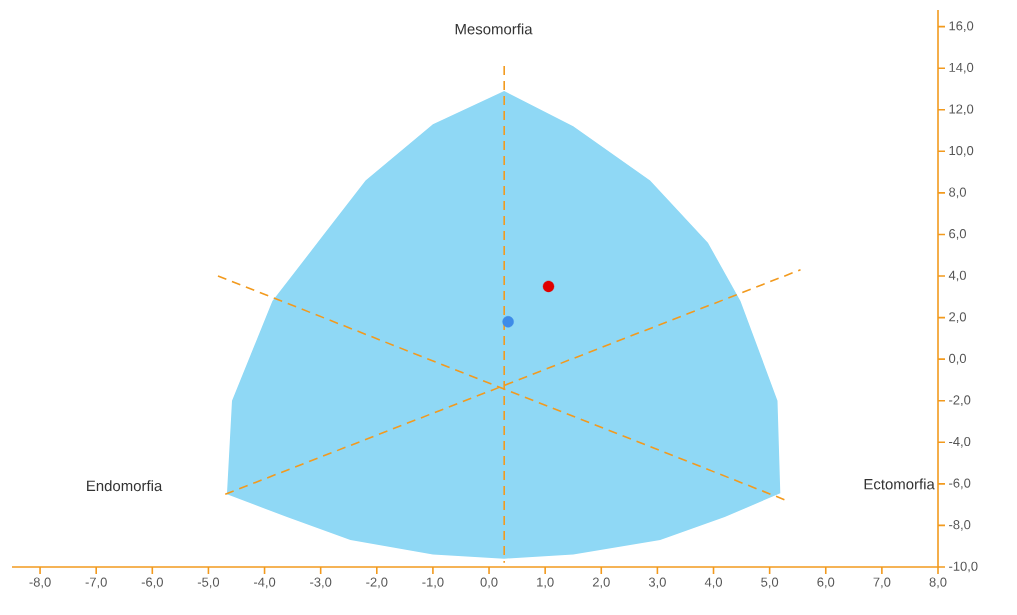  I want to click on y-tick-label: -2,0, so click(960, 401).